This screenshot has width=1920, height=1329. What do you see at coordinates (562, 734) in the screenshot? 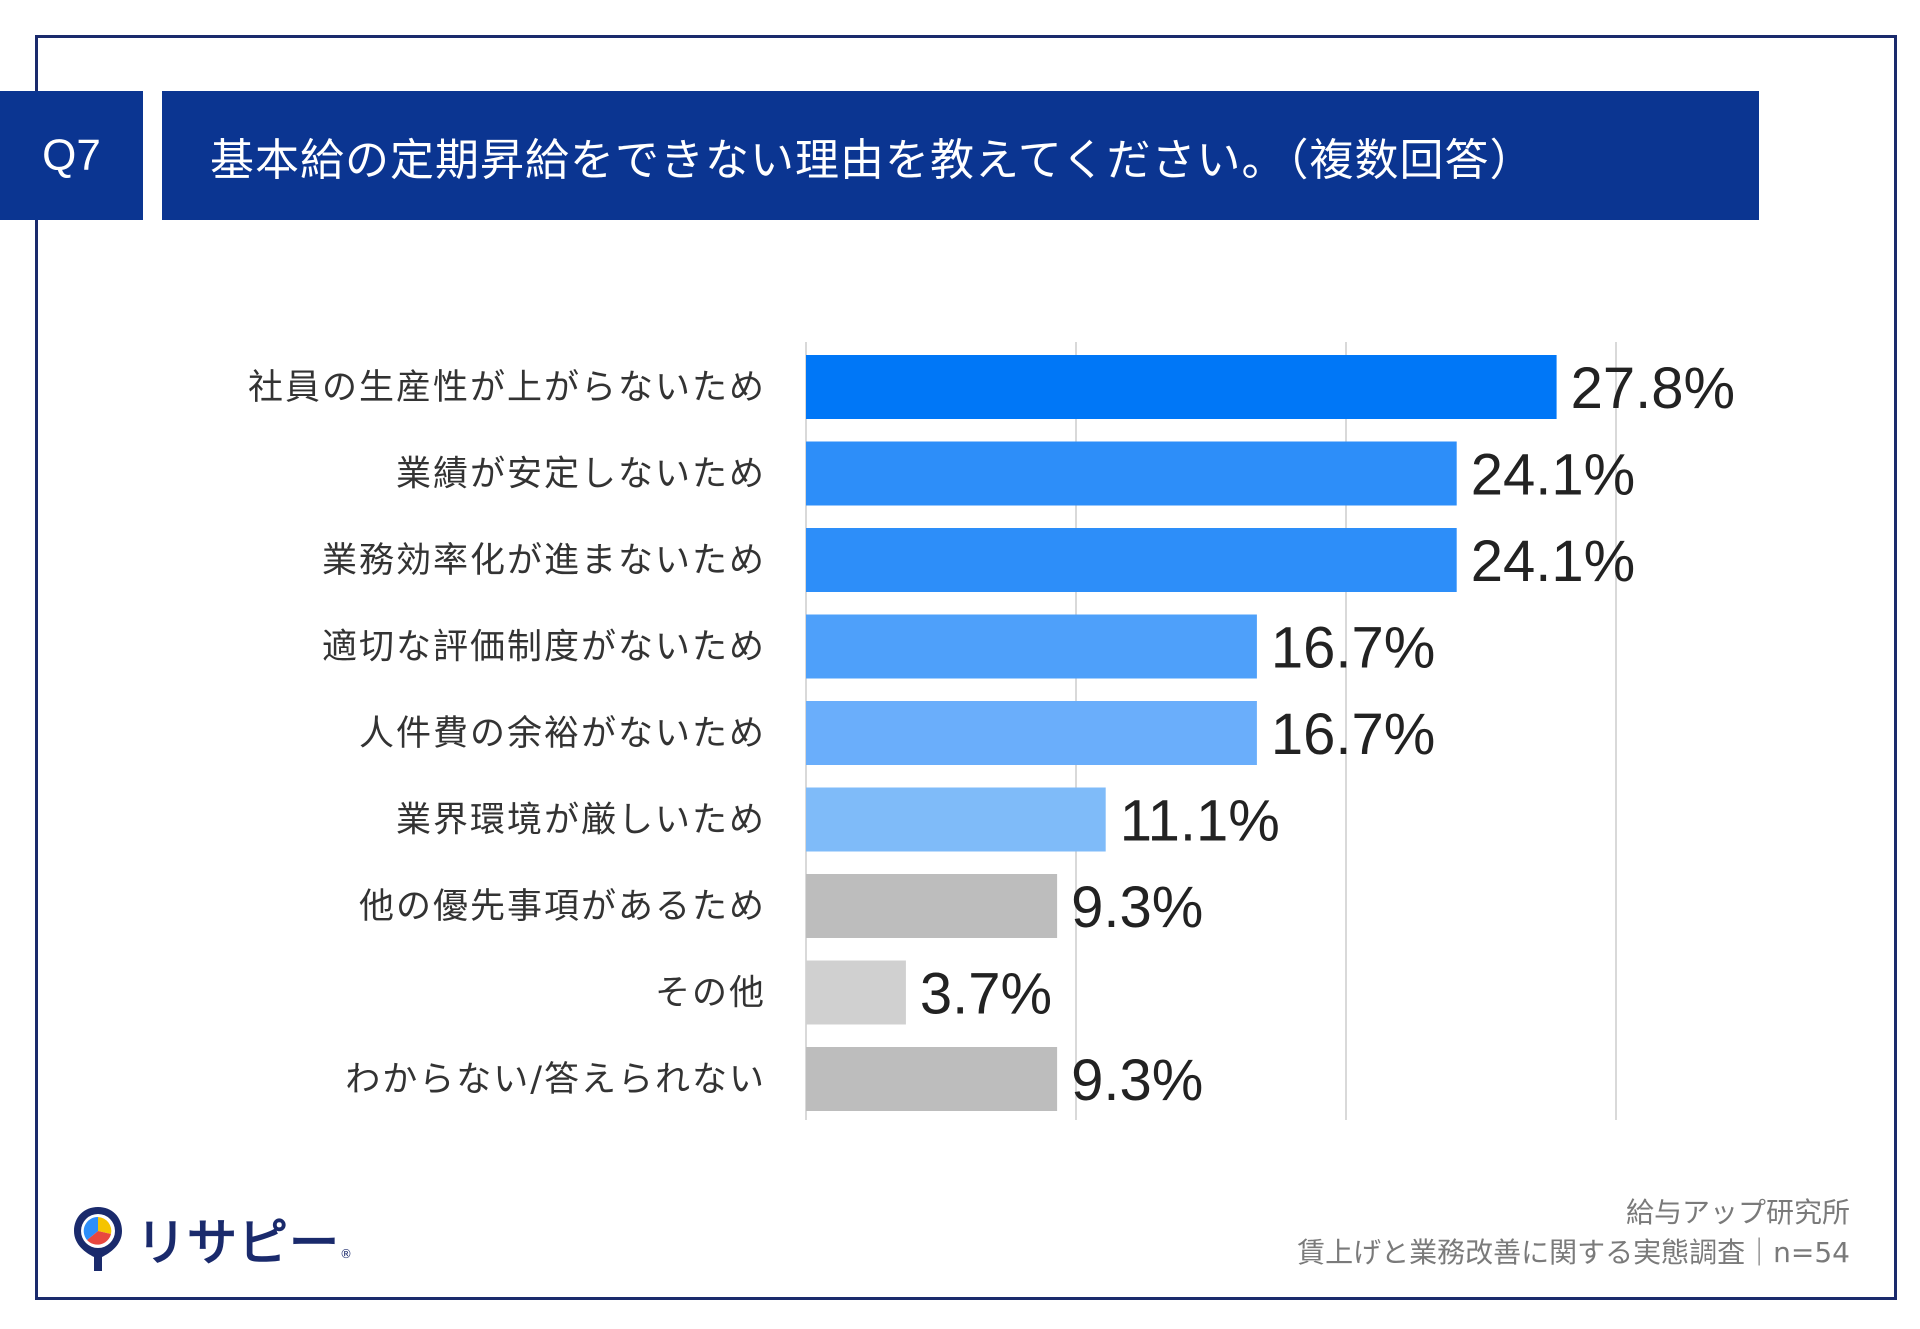
I see `category-label: 人件費の余裕がないため` at bounding box center [562, 734].